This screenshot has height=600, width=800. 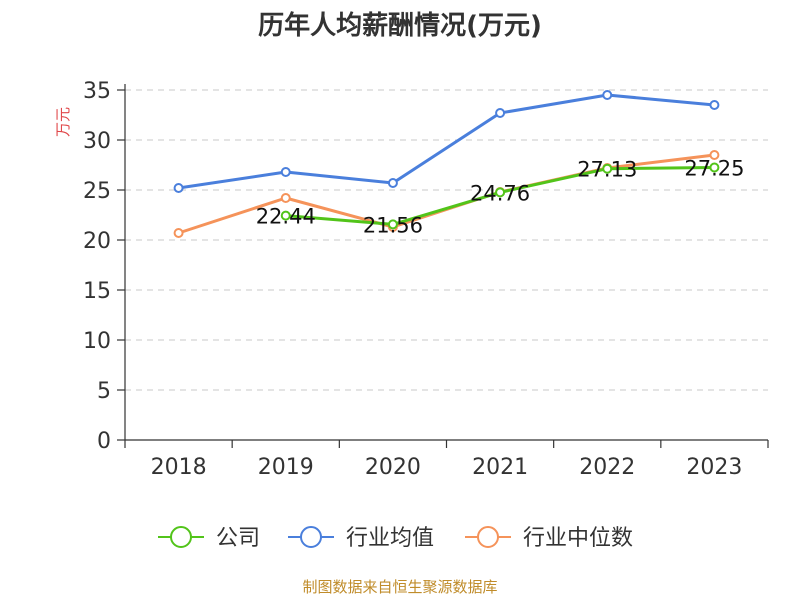 What do you see at coordinates (63, 122) in the screenshot?
I see `y-axis-label: 万元` at bounding box center [63, 122].